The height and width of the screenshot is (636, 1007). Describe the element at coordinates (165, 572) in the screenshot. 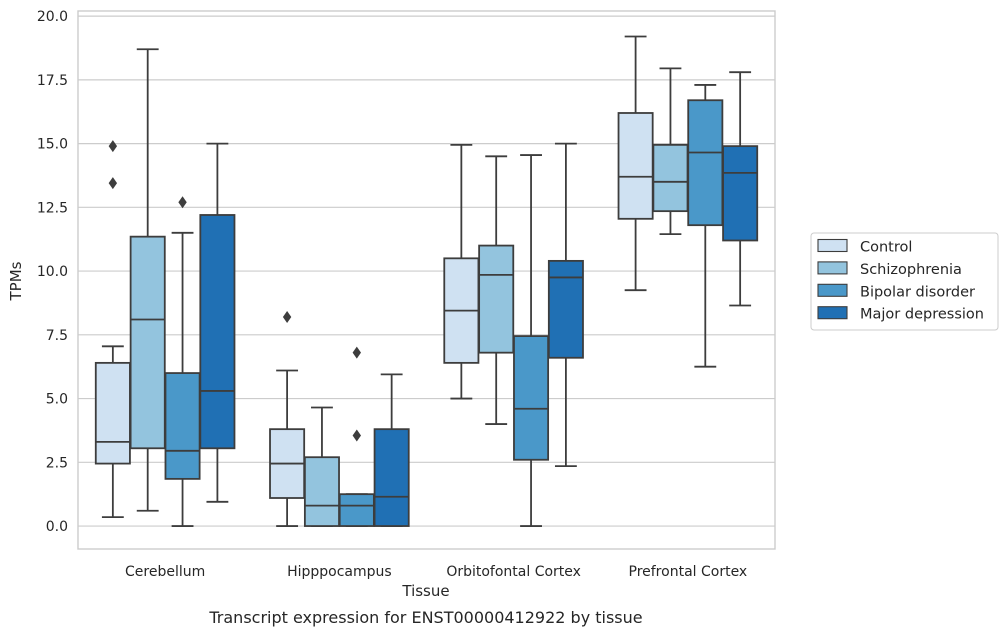

I see `x-tick-label: Cerebellum` at that location.